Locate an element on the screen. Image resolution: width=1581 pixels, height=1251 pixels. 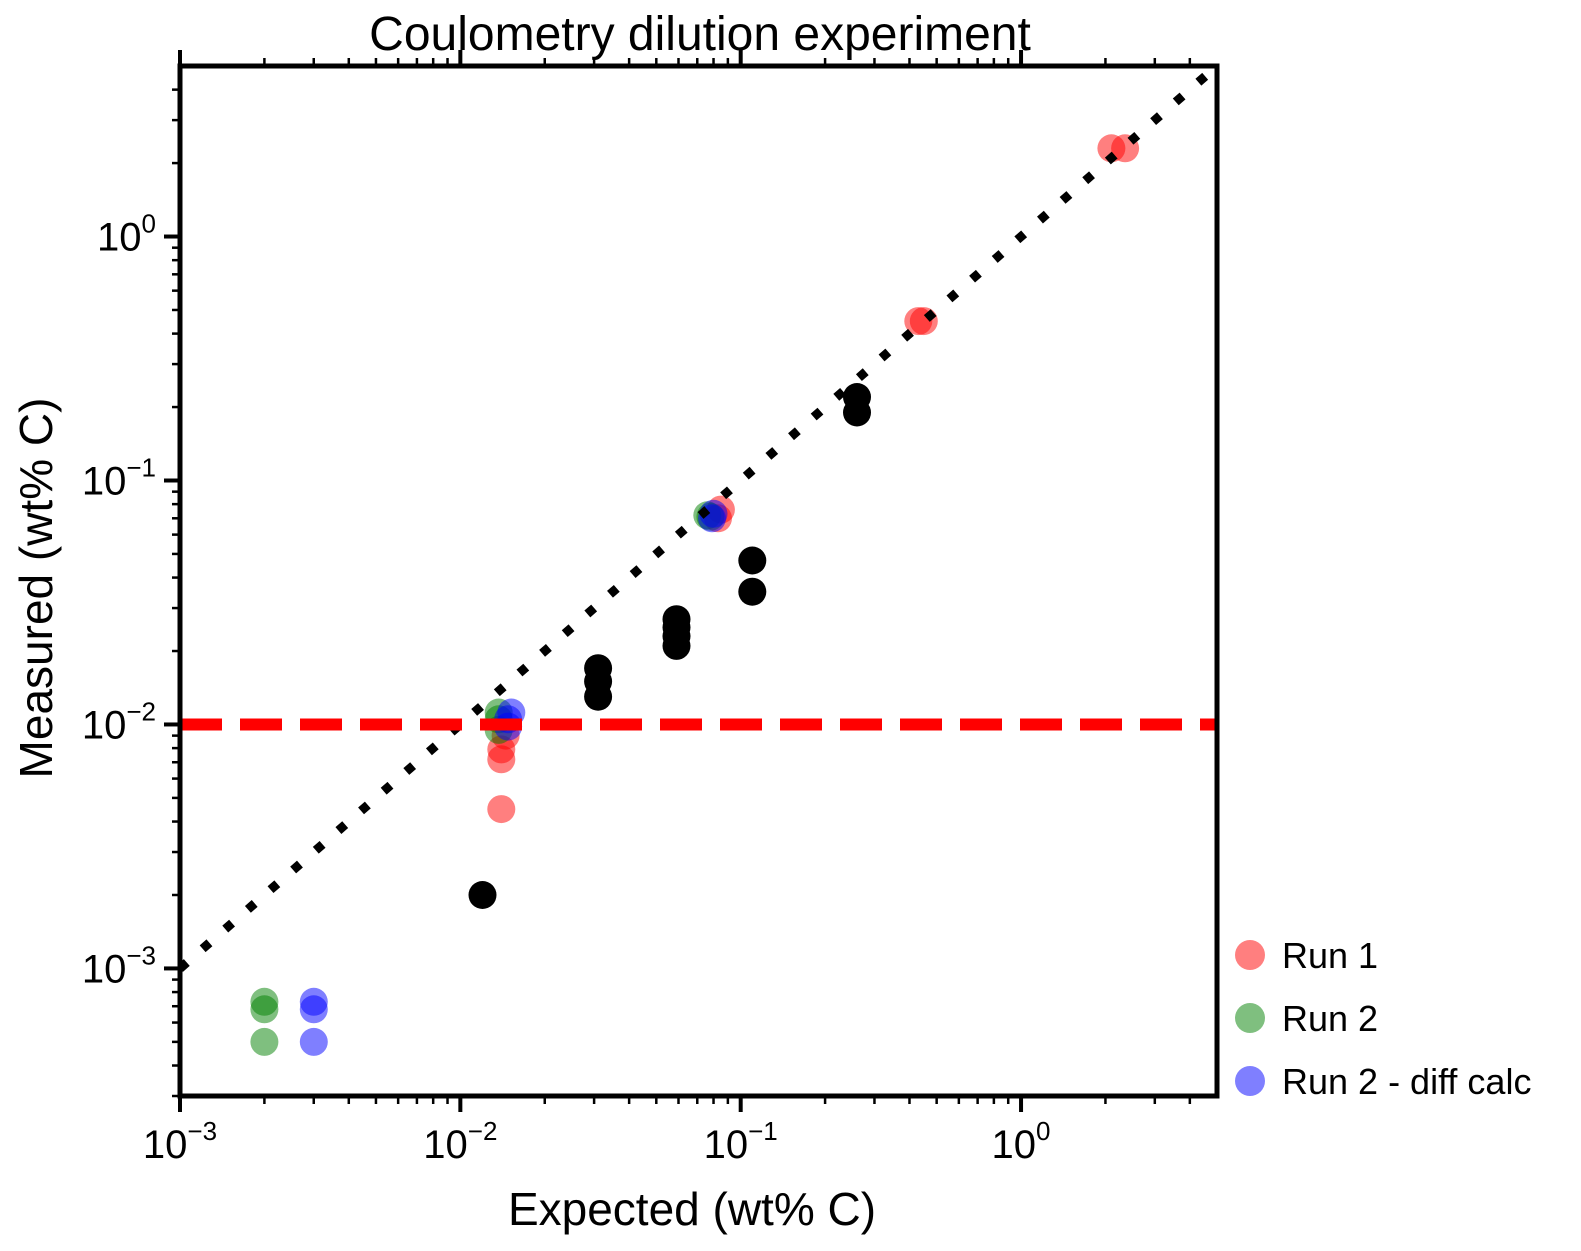
legend-label: Run 2 - diff calc is located at coordinates (1406, 1081).